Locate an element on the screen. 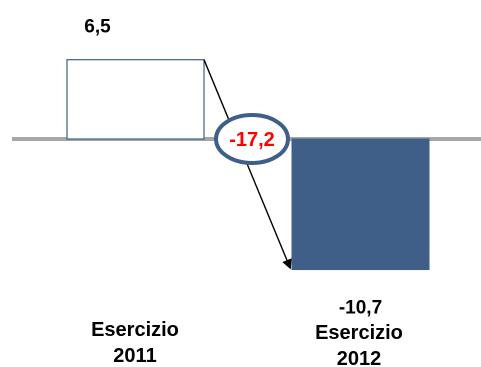 The image size is (481, 367). difference-ellipse is located at coordinates (252, 139).